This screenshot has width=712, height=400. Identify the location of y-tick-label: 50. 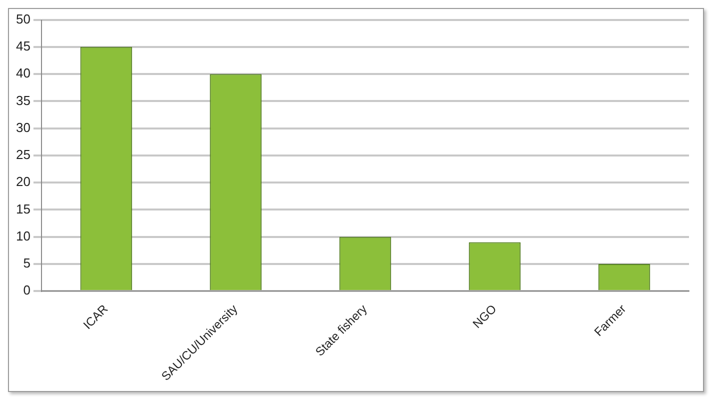
(23, 18).